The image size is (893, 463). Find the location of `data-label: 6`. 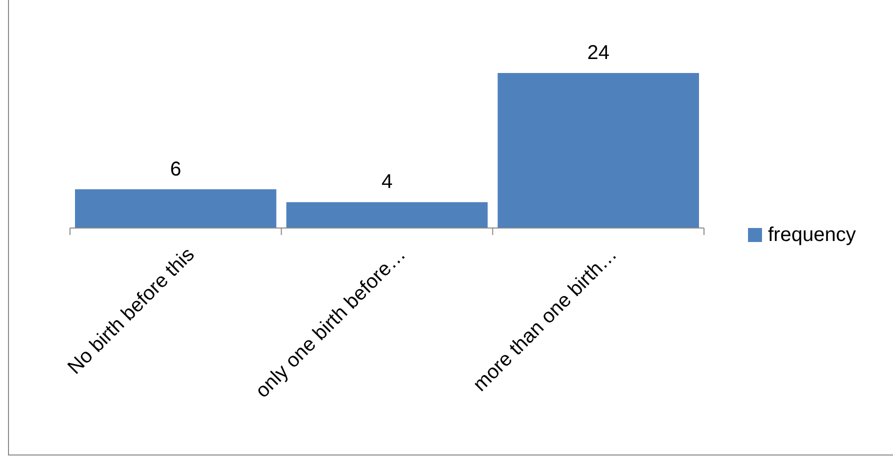

data-label: 6 is located at coordinates (176, 169).